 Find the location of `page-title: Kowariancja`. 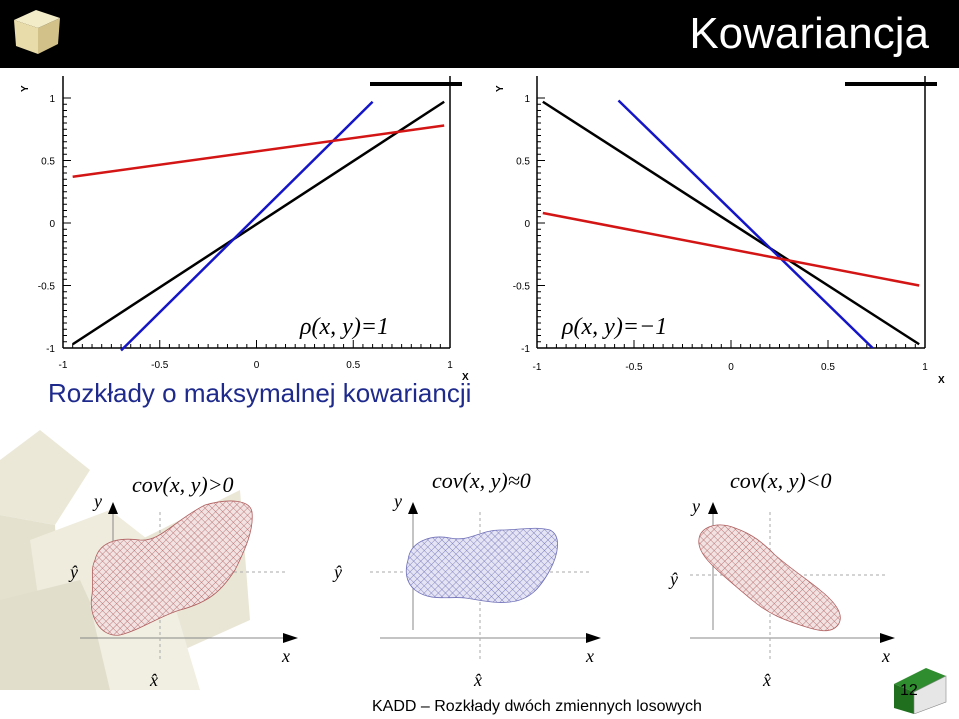

page-title: Kowariancja is located at coordinates (809, 33).